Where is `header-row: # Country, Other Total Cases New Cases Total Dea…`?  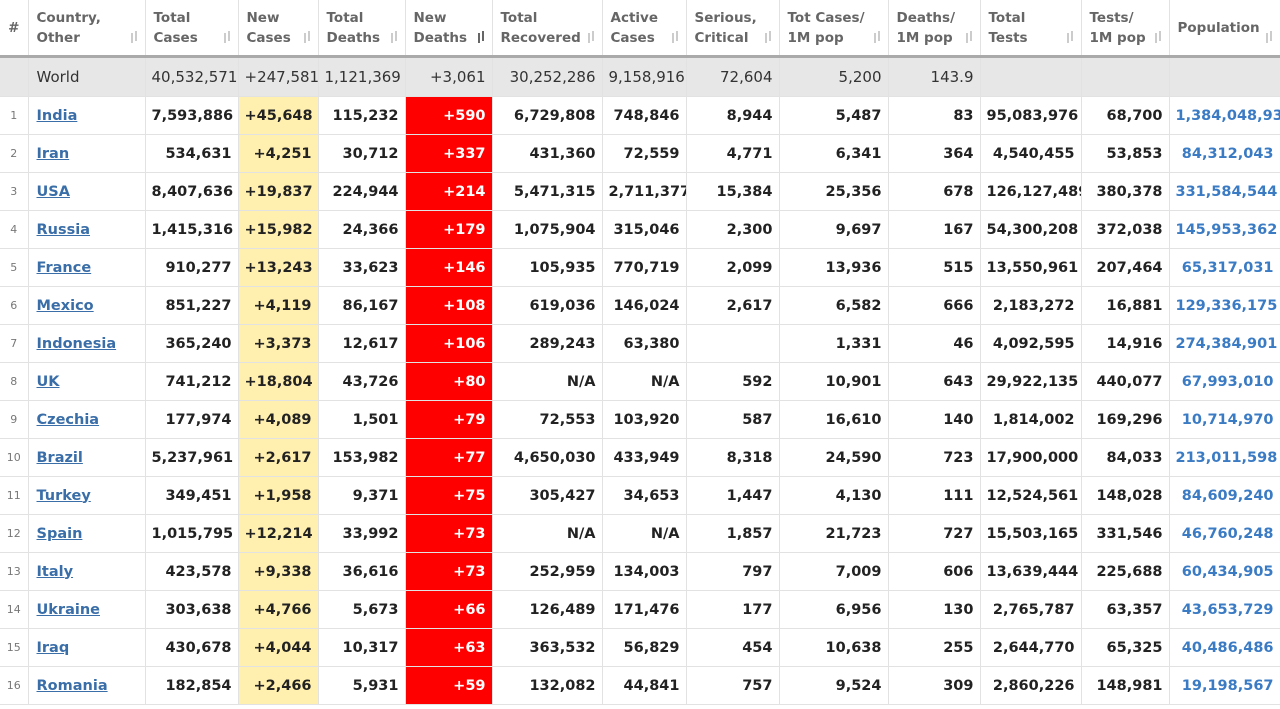
header-row: # Country, Other Total Cases New Cases Total Dea… is located at coordinates (640, 29).